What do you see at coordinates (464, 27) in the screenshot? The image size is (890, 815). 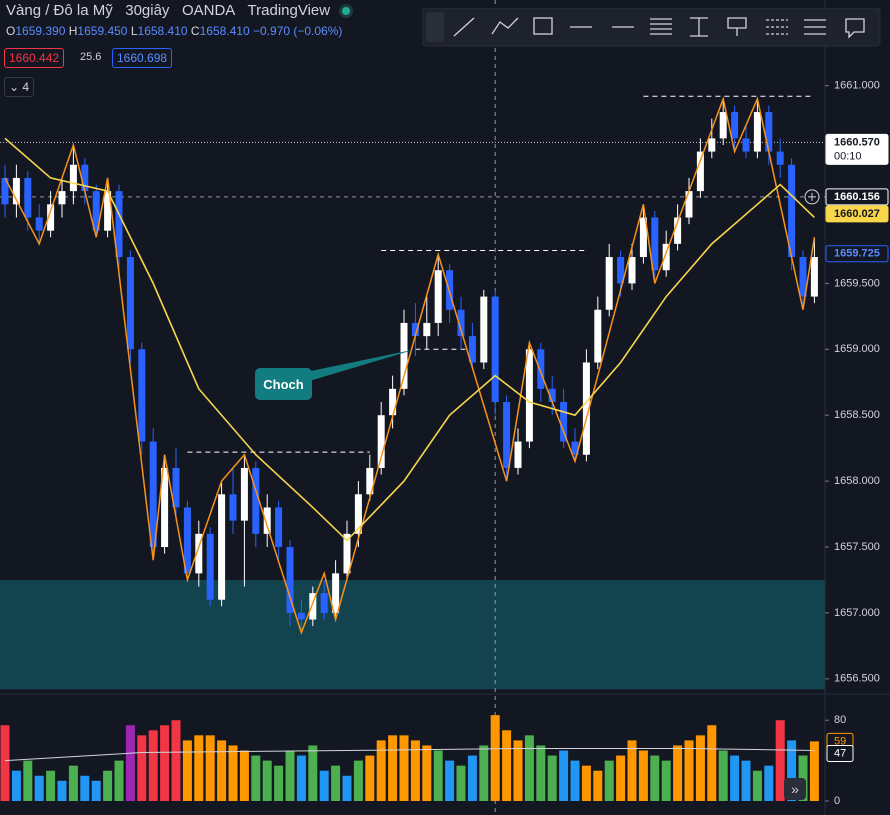 I see `trend-line-tool` at bounding box center [464, 27].